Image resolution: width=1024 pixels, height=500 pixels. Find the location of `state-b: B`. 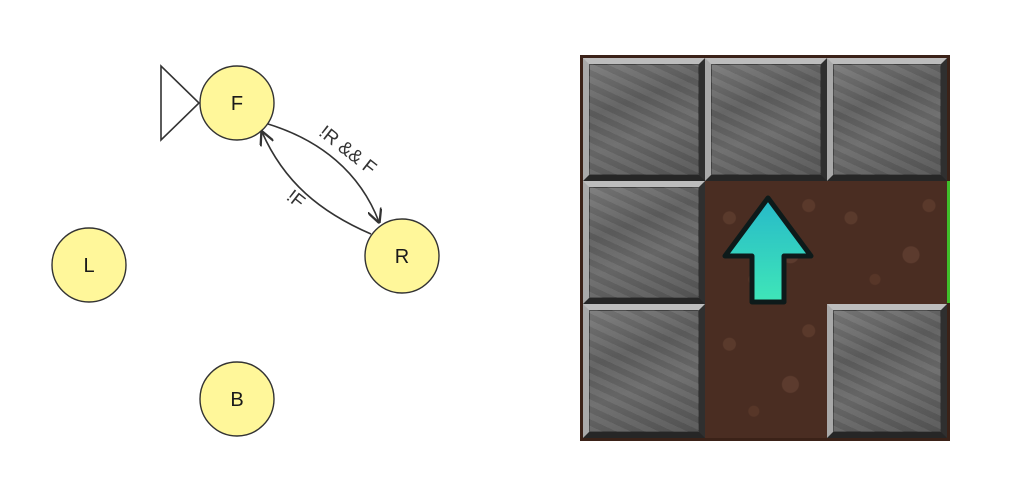

state-b: B is located at coordinates (237, 399).